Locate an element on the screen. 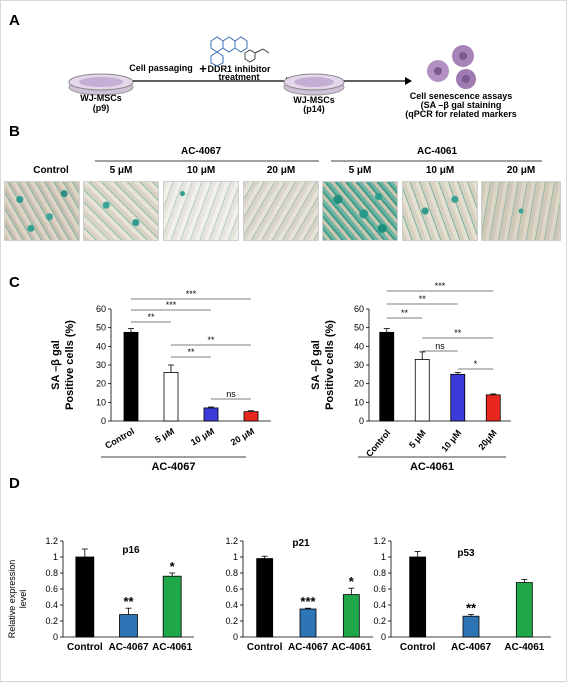  category-label-3-2: AC-4061 is located at coordinates (351, 647).